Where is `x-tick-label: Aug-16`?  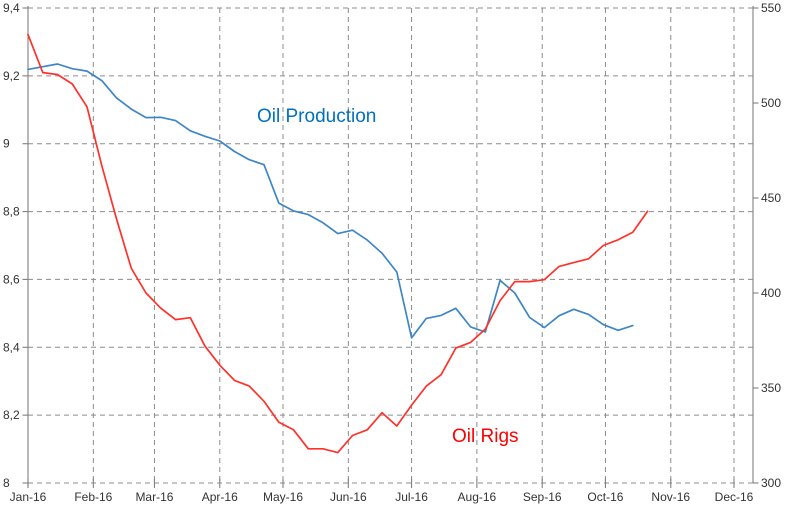 x-tick-label: Aug-16 is located at coordinates (477, 497).